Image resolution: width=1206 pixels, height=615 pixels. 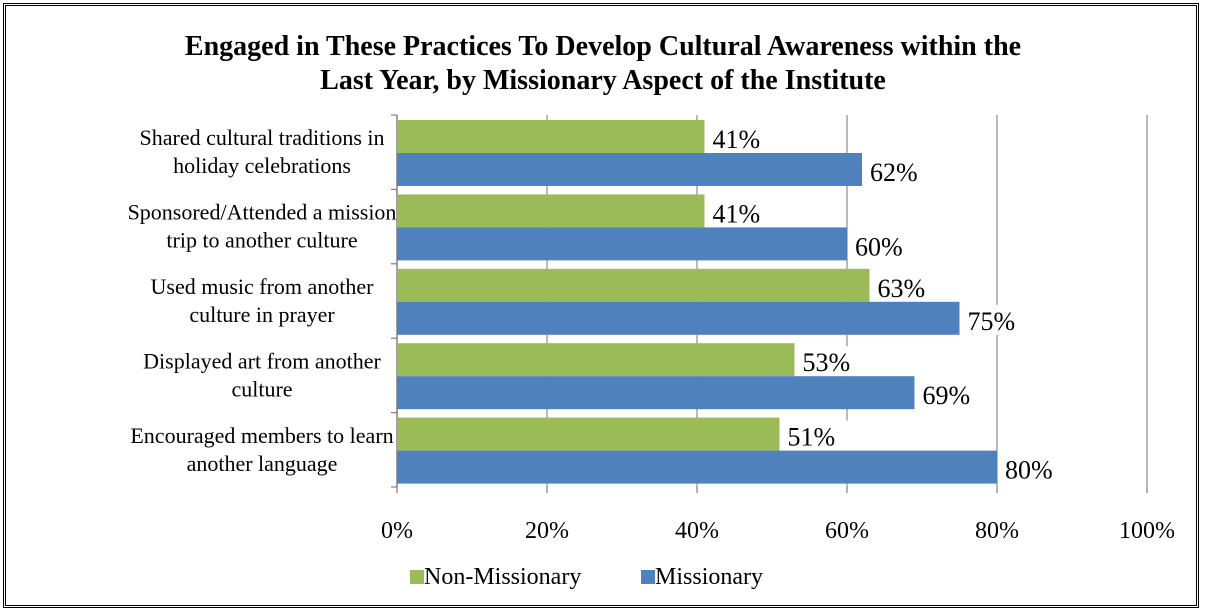 What do you see at coordinates (827, 362) in the screenshot?
I see `data-label: 53%` at bounding box center [827, 362].